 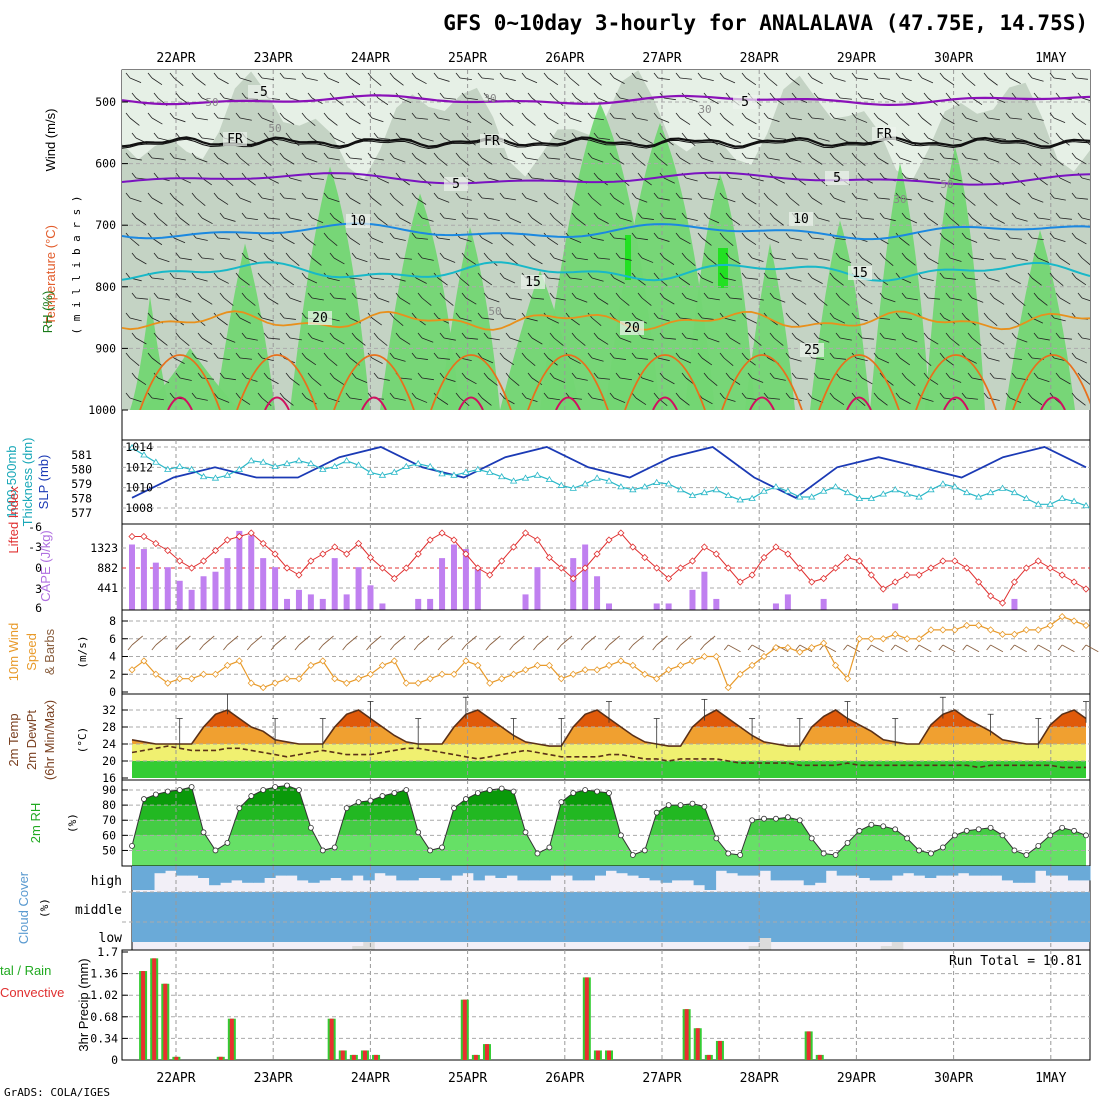 I want to click on contour-label: 10, so click(x=801, y=219).